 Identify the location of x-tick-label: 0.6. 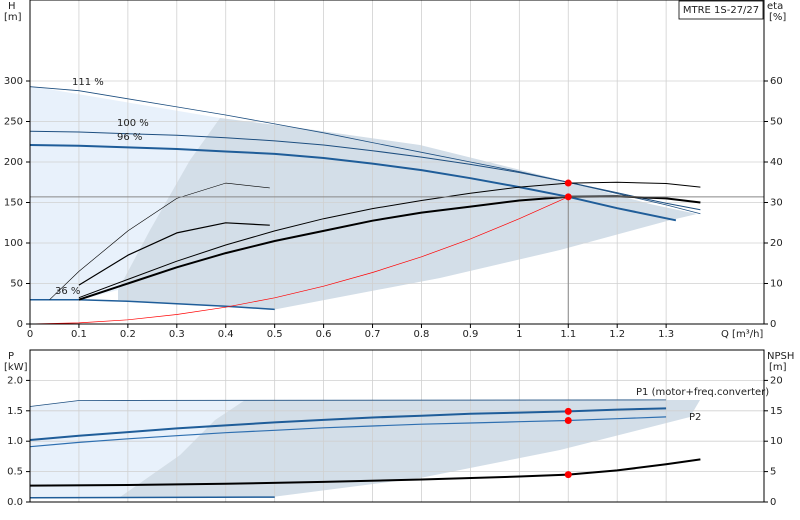
(324, 334).